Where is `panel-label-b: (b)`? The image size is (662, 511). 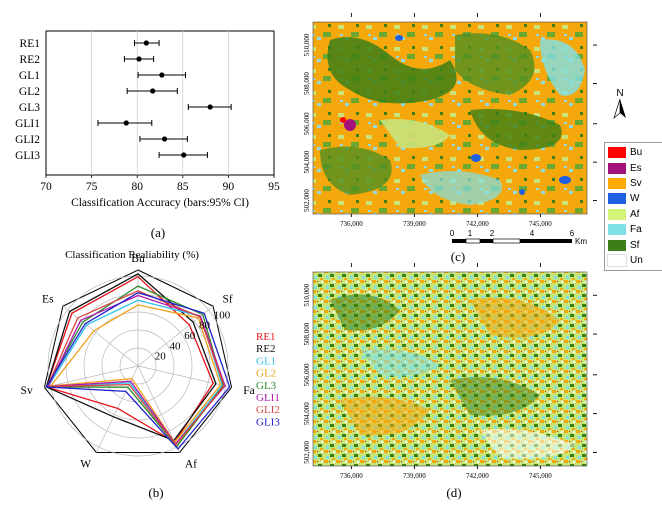 panel-label-b: (b) is located at coordinates (155, 492).